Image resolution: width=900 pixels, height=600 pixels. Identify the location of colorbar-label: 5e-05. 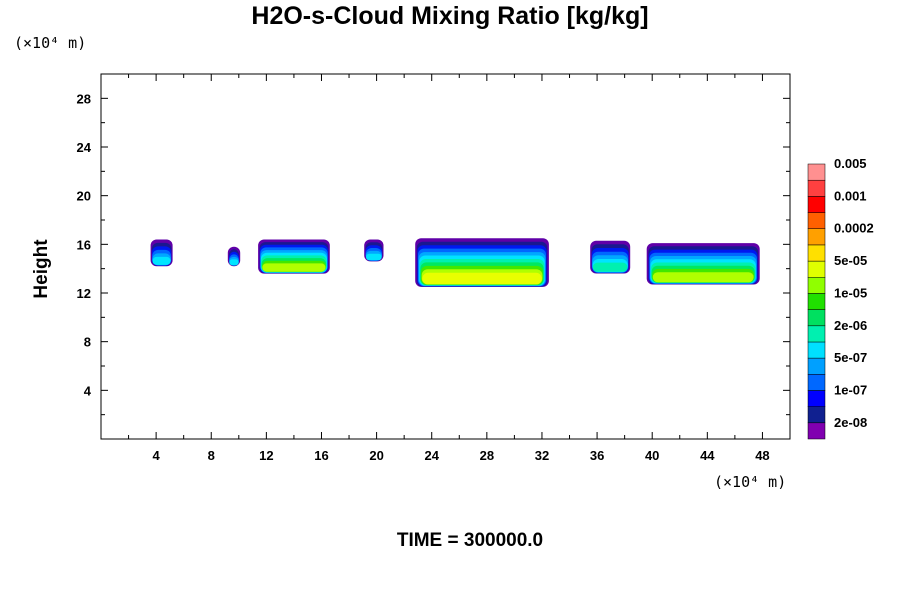
(850, 260).